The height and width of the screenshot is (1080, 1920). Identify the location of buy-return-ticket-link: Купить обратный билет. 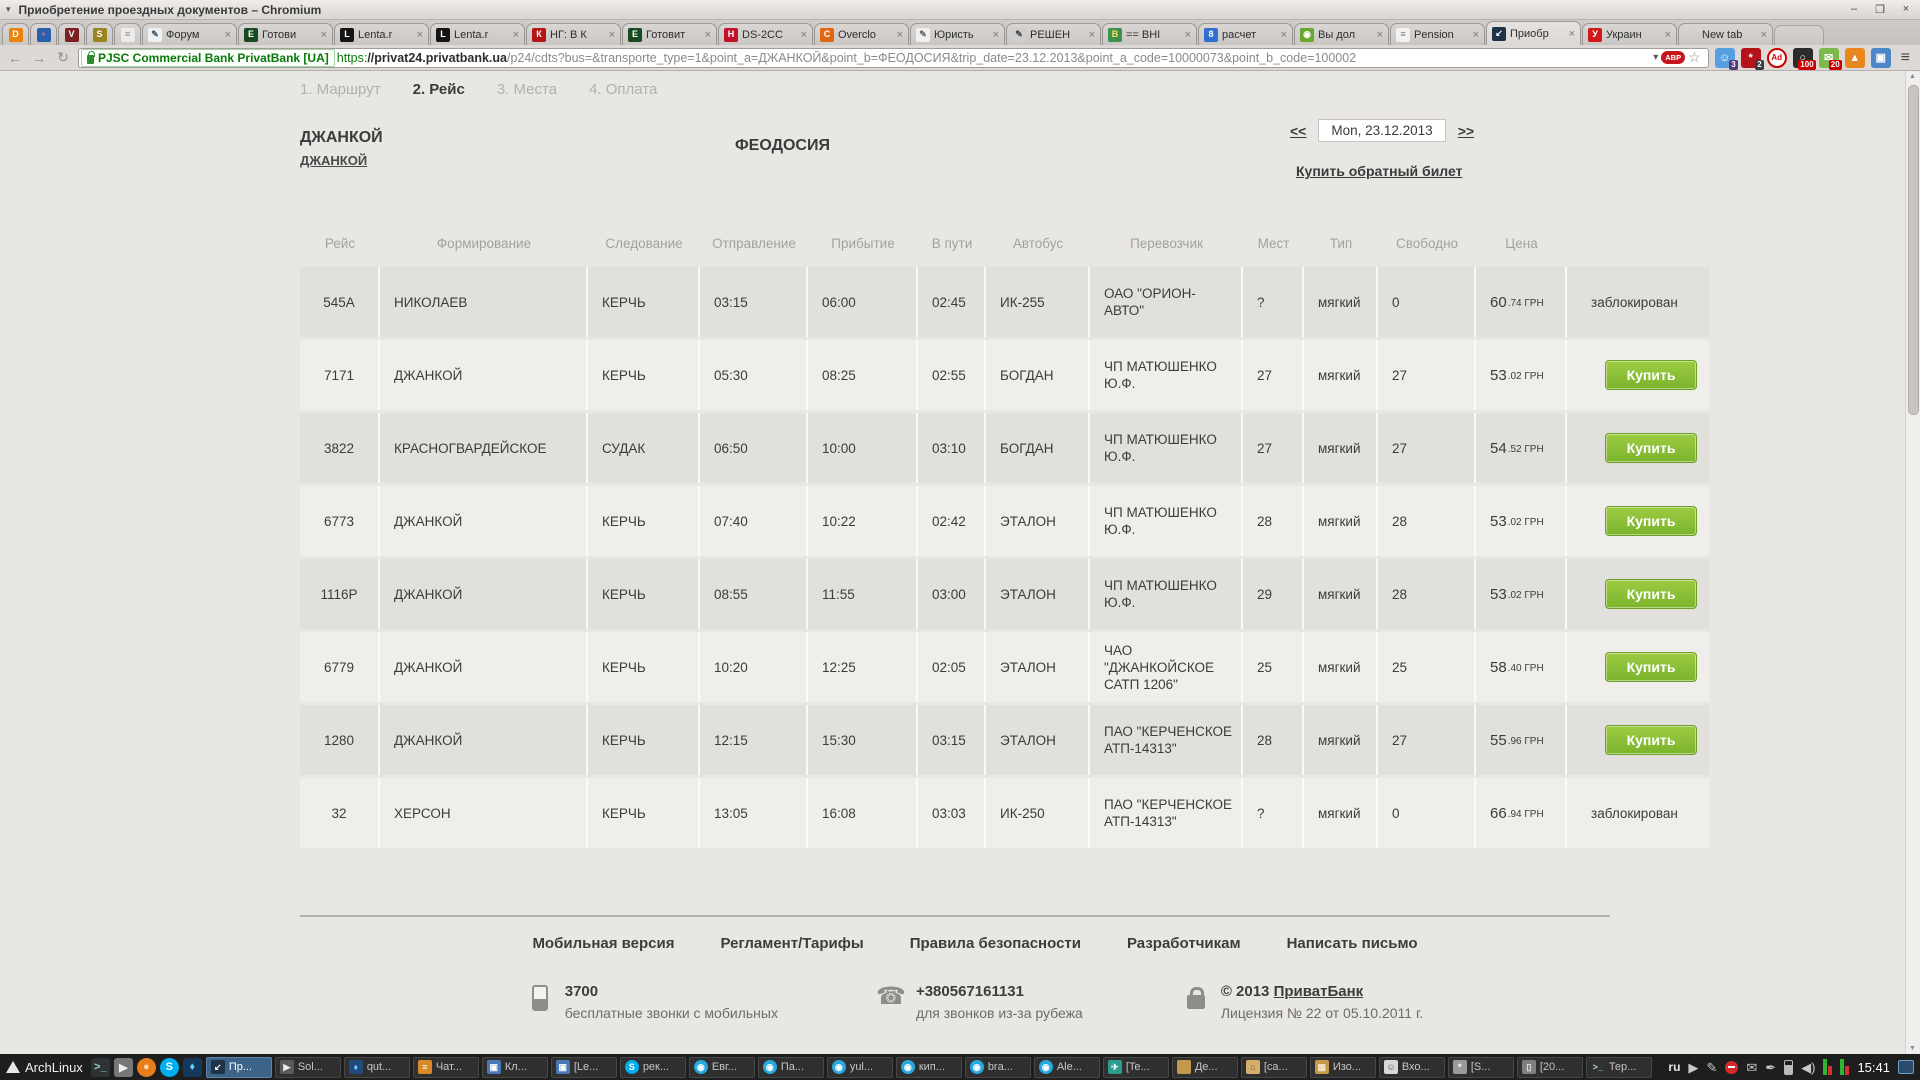
(1379, 171).